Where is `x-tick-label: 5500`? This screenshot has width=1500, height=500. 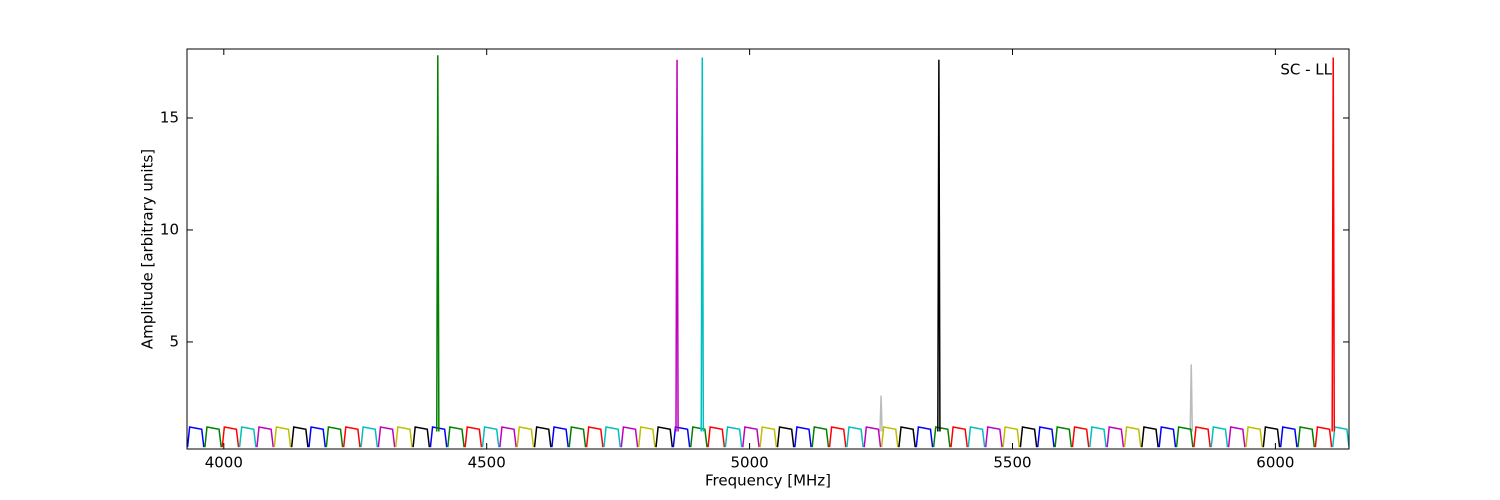 x-tick-label: 5500 is located at coordinates (1012, 463).